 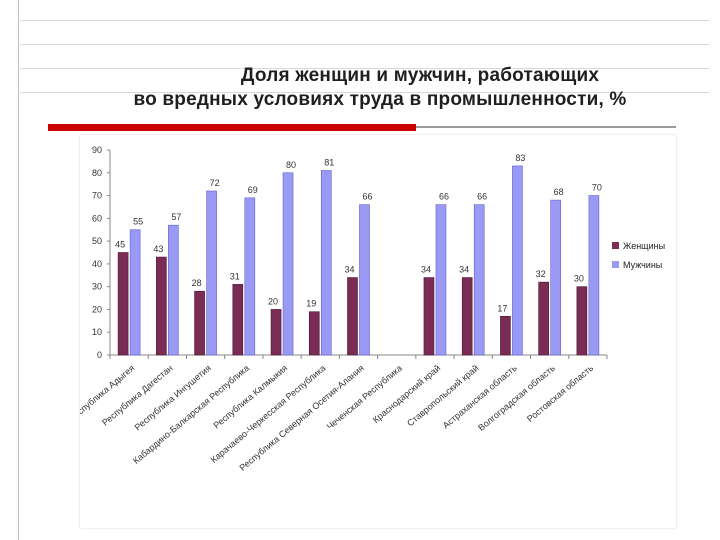 I want to click on x-category-label: Чеченская Республика, so click(x=364, y=397).